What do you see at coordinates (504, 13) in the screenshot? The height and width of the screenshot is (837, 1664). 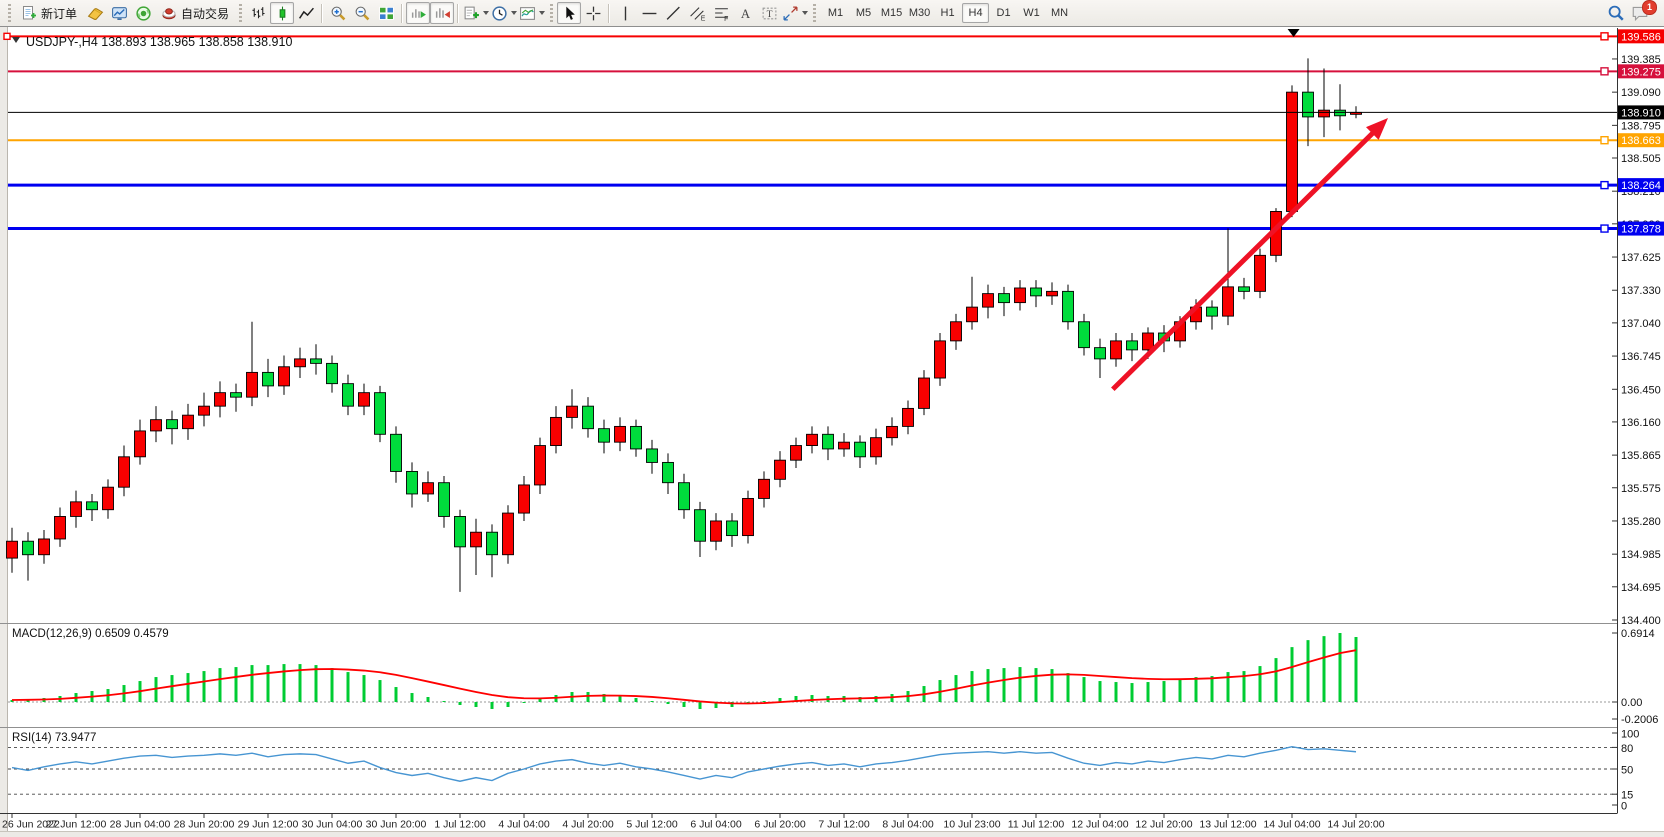 I see `periods-button` at bounding box center [504, 13].